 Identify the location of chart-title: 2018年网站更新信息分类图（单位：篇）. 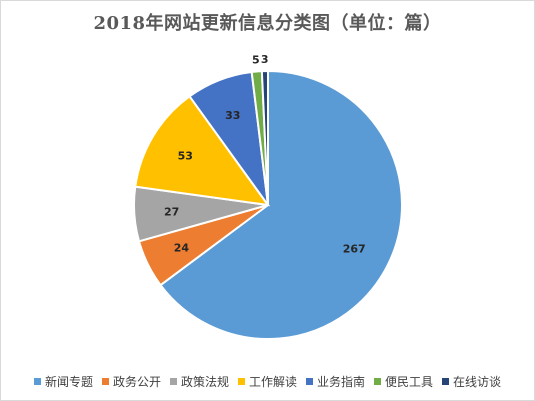
(267, 23).